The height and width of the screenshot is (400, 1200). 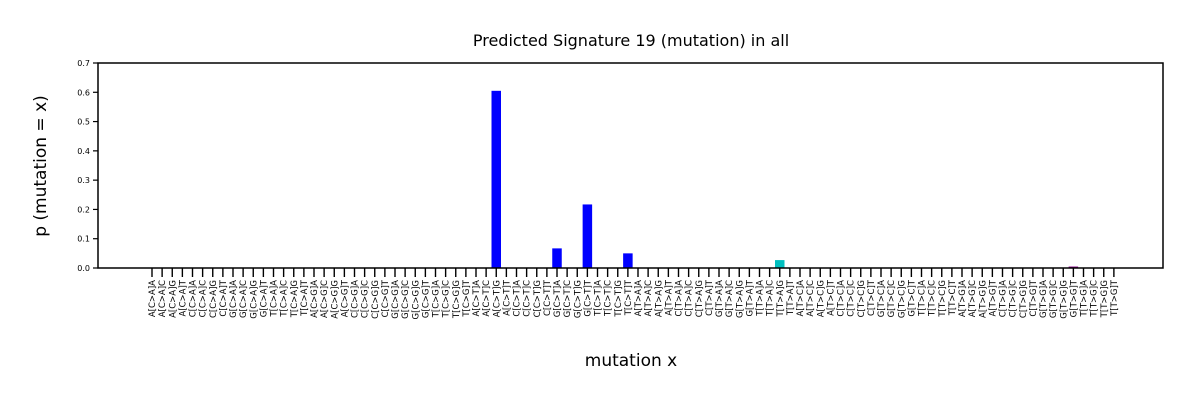 What do you see at coordinates (791, 297) in the screenshot?
I see `x-tick-label-63: T[T>A]T` at bounding box center [791, 297].